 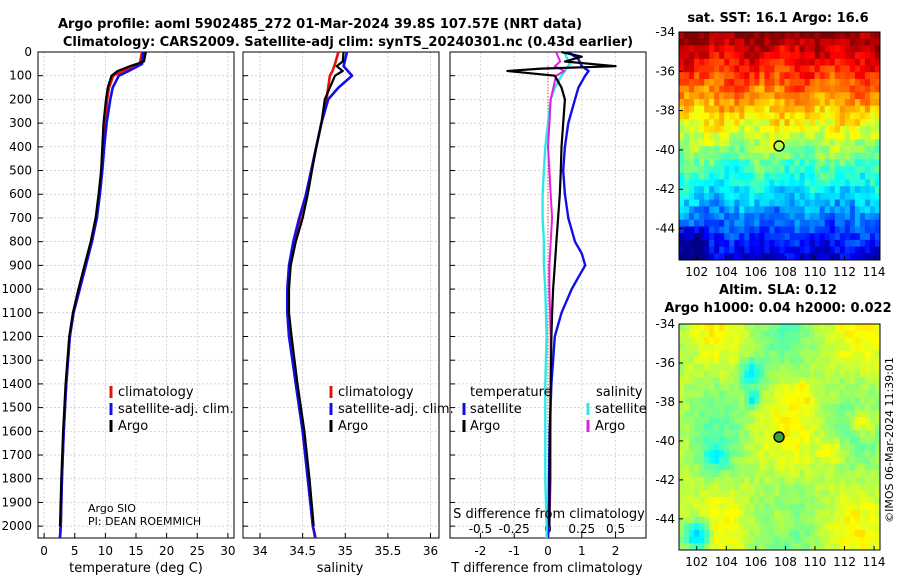 What do you see at coordinates (44, 551) in the screenshot?
I see `x-tick-label: 0` at bounding box center [44, 551].